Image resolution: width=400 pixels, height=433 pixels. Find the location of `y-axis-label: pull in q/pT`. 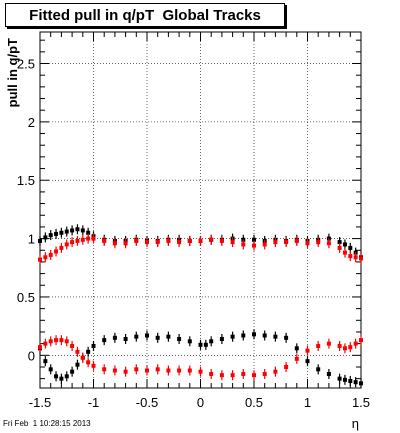

y-axis-label: pull in q/pT is located at coordinates (12, 72).